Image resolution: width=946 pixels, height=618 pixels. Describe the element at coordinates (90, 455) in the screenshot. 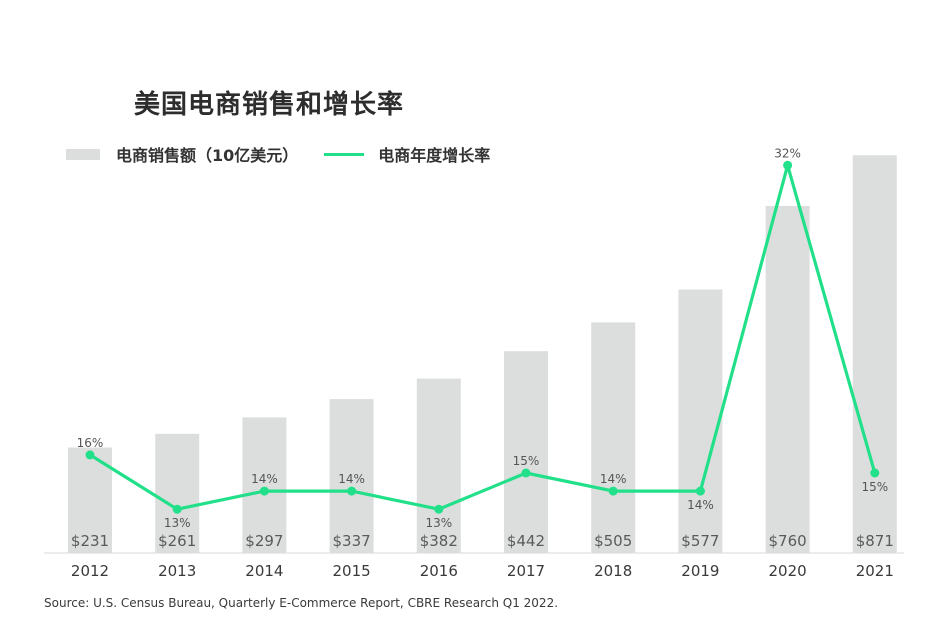

I see `growth-point-2012` at that location.